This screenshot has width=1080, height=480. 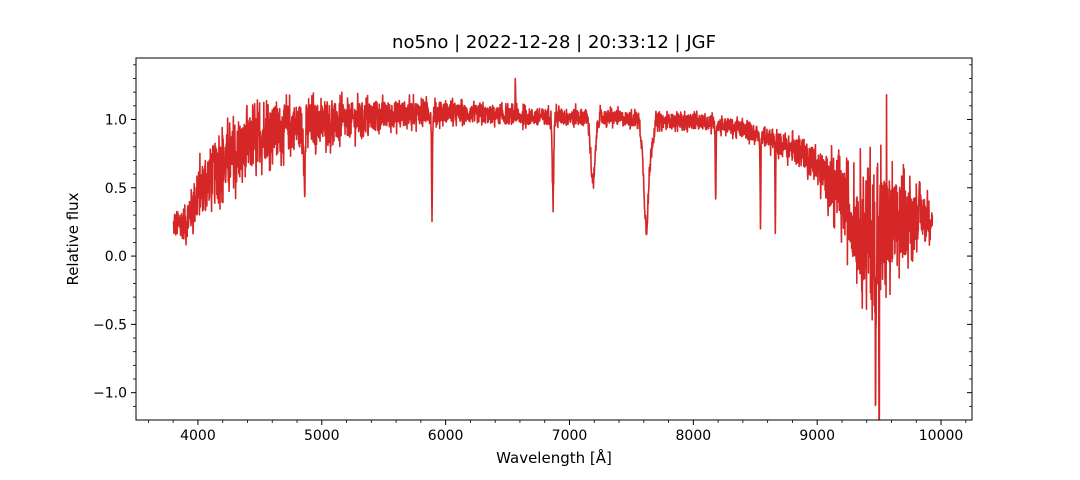 I want to click on y-tick-label: 0.5, so click(x=116, y=189).